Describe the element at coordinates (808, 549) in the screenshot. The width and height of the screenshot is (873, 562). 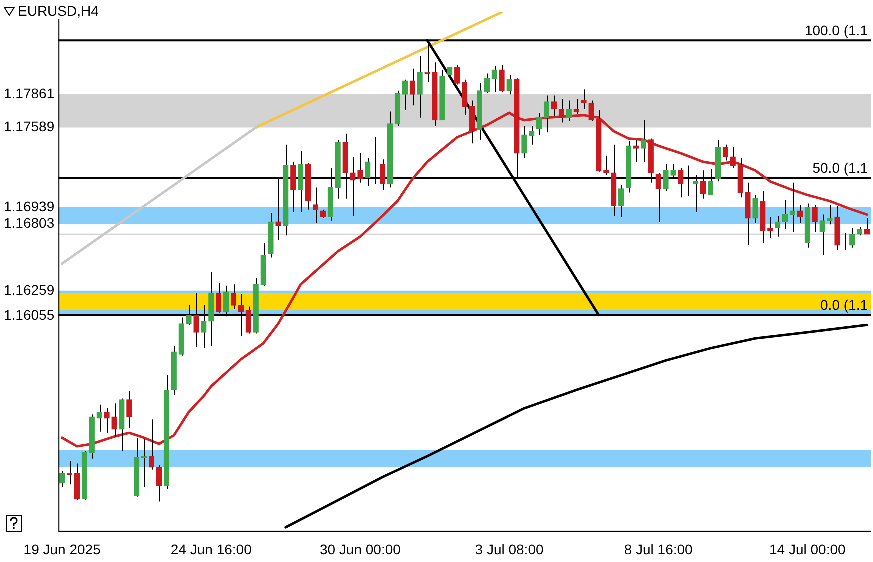
I see `x-tick-label: 14 Jul 00:00` at that location.